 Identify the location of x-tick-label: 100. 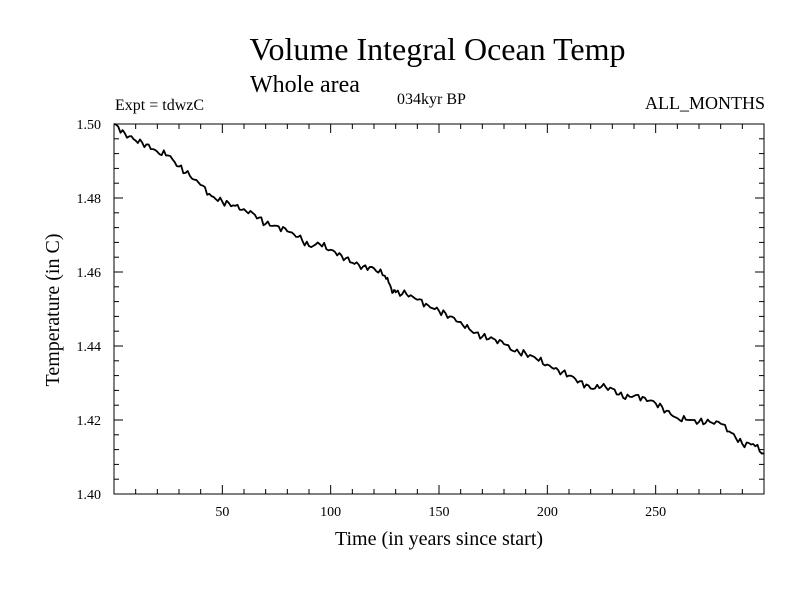
(330, 512).